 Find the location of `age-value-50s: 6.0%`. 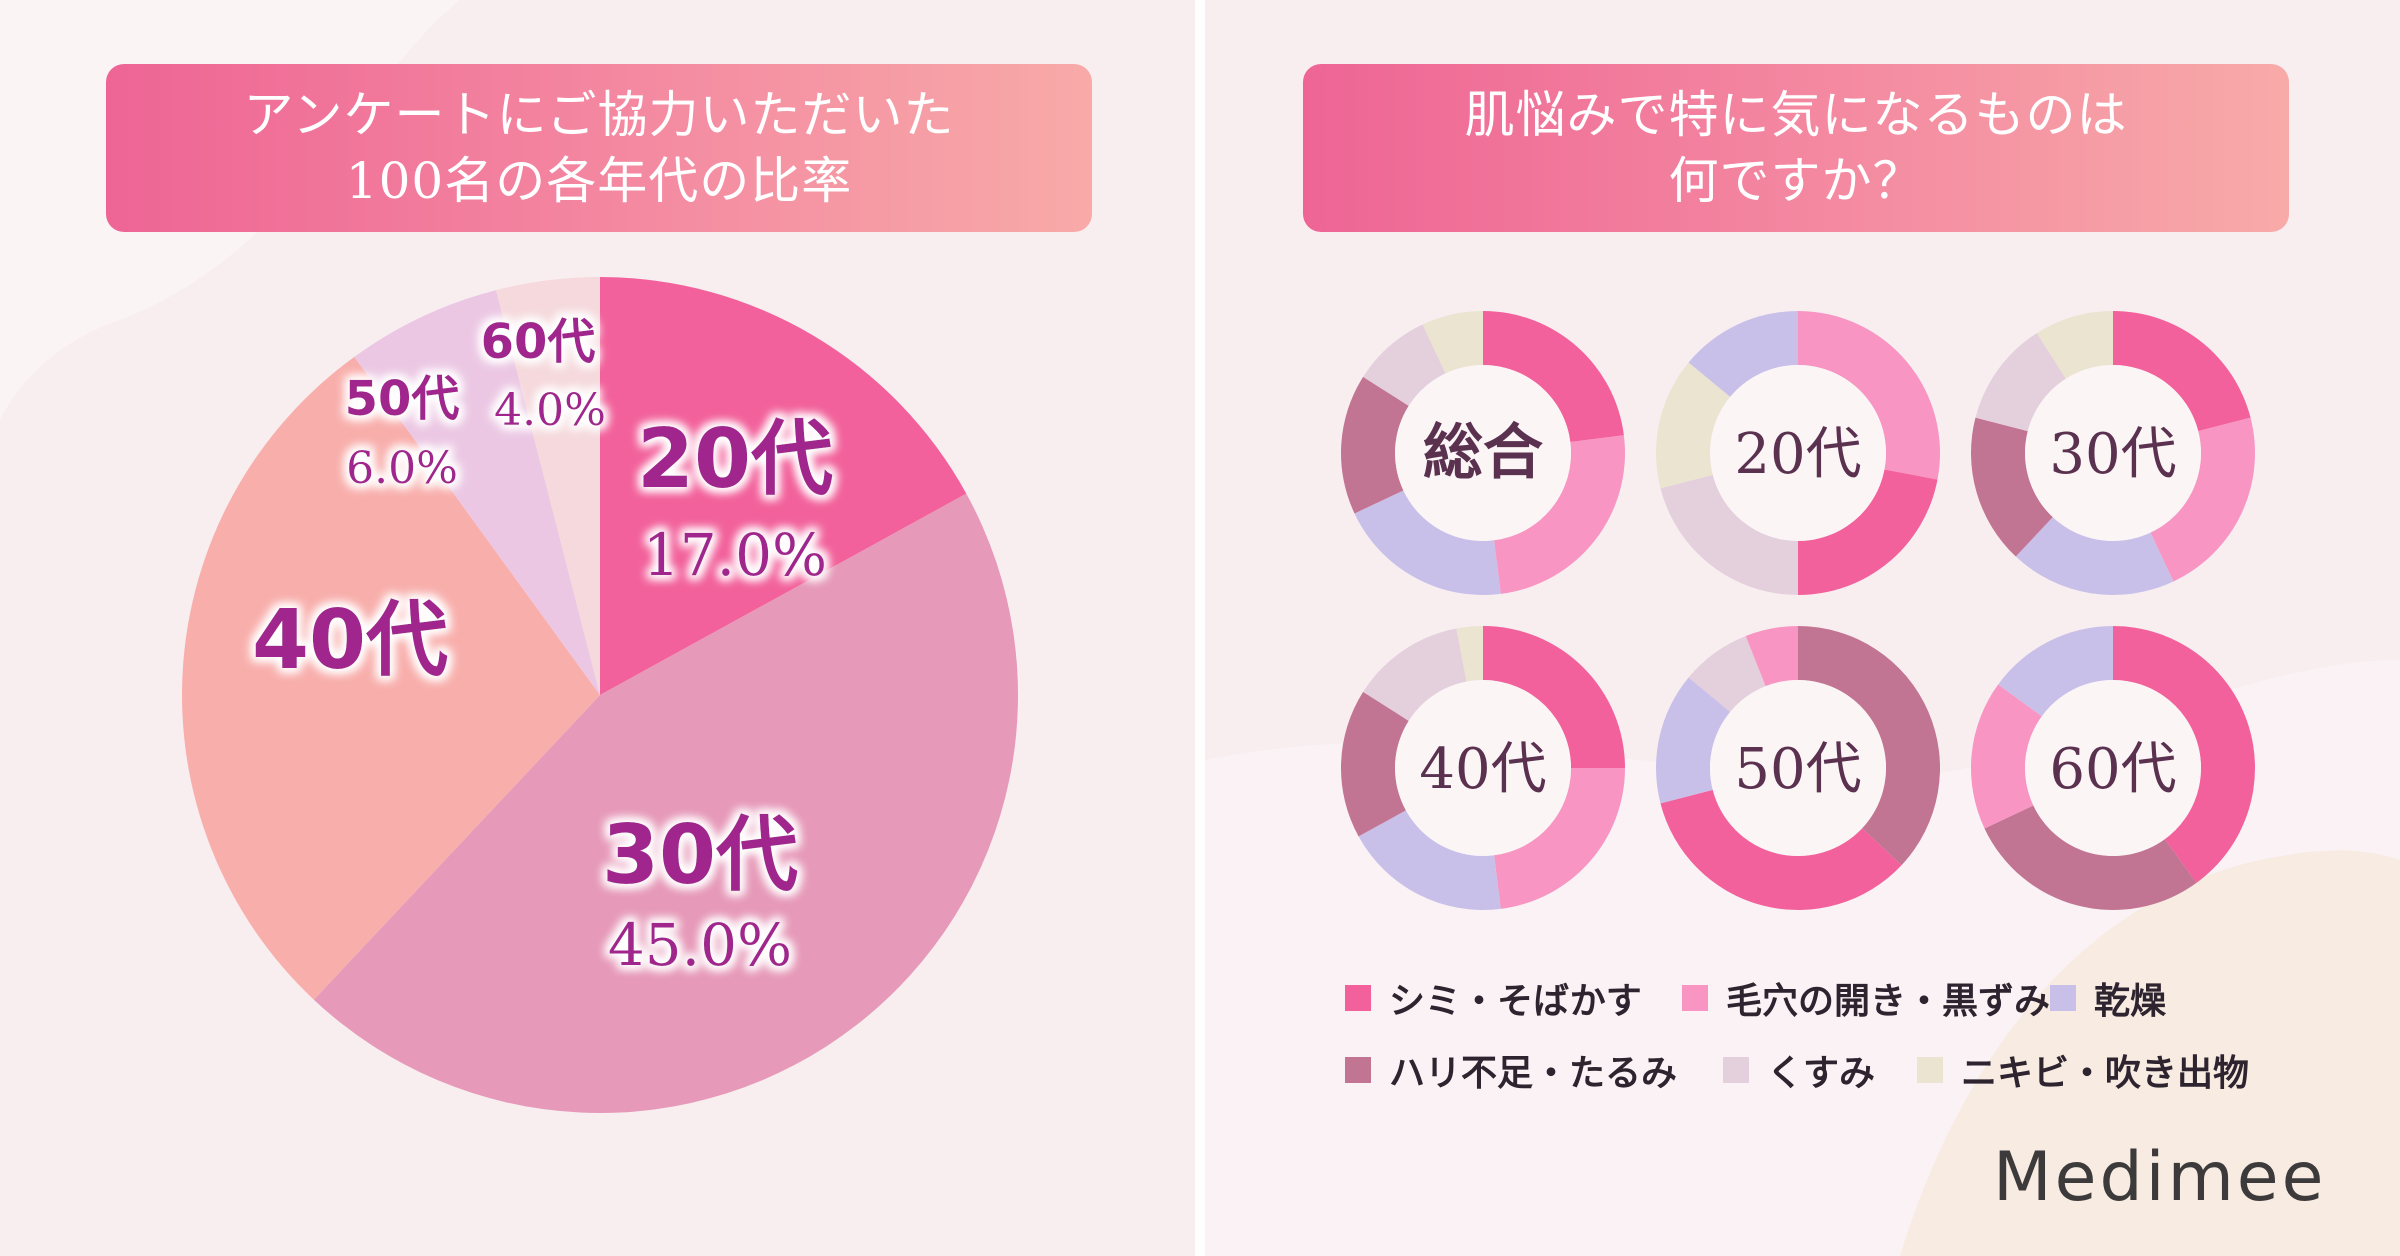

age-value-50s: 6.0% is located at coordinates (402, 468).